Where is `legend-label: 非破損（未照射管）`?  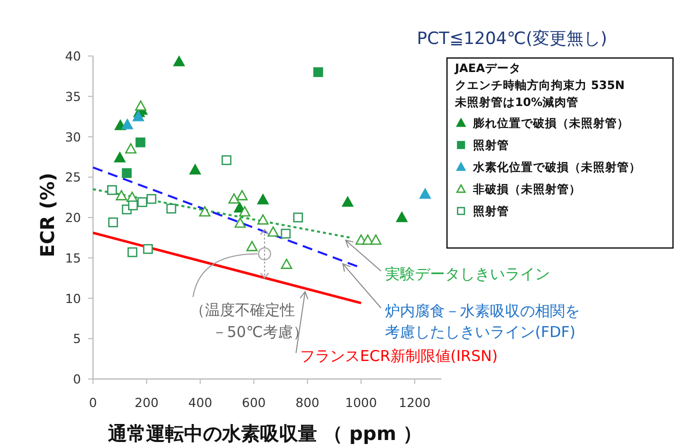 legend-label: 非破損（未照射管） is located at coordinates (526, 189).